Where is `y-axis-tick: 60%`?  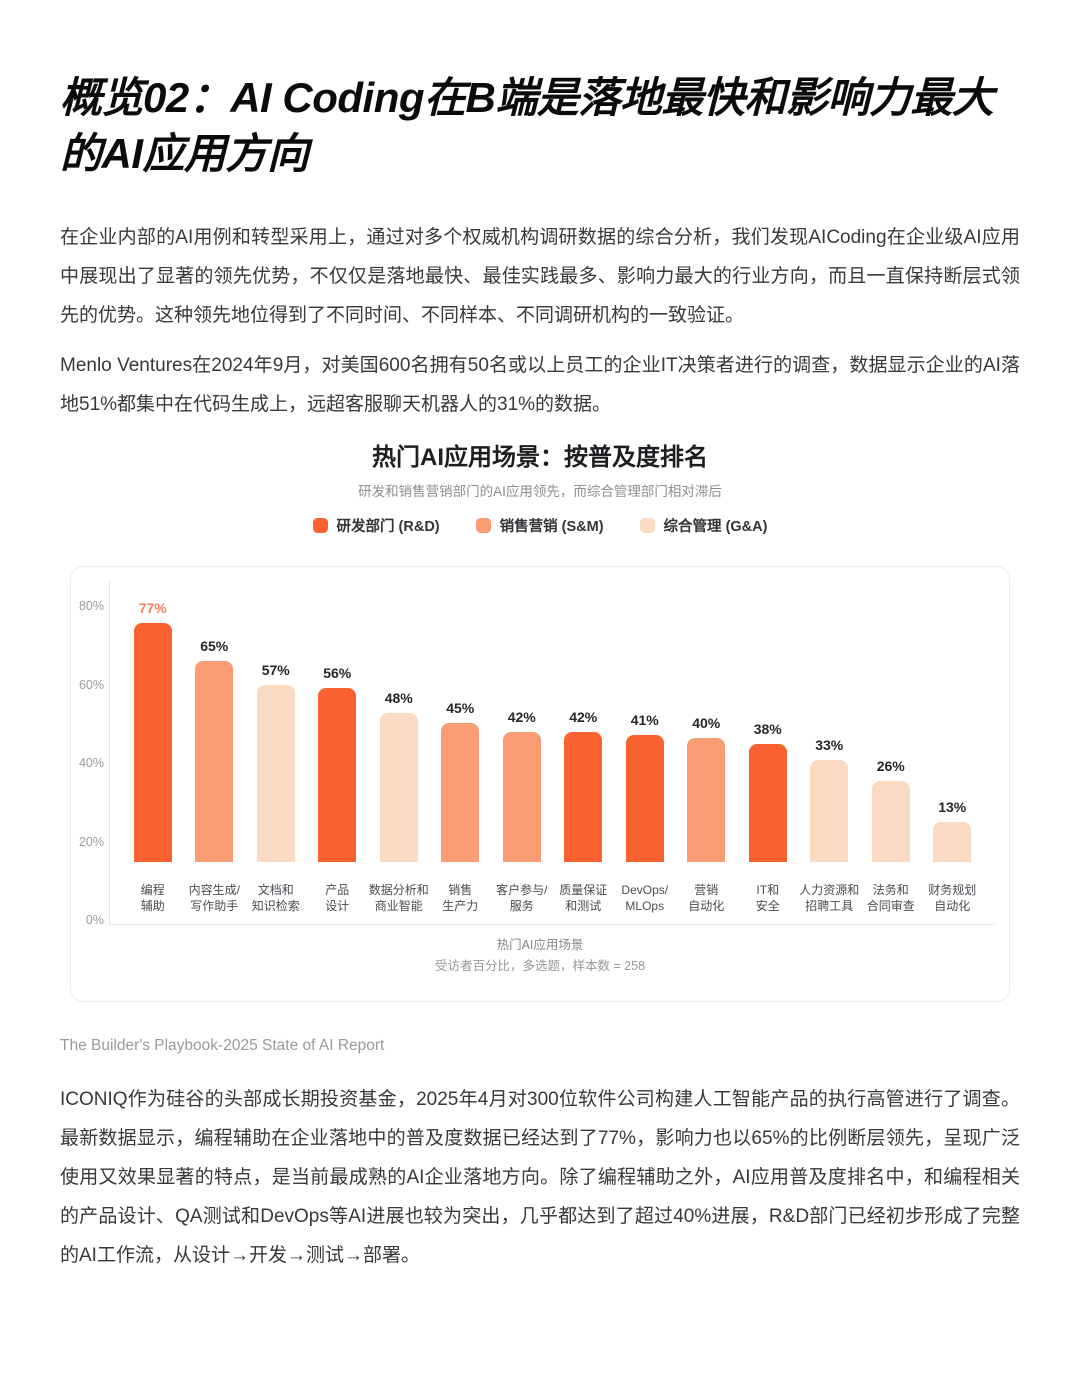
y-axis-tick: 60% is located at coordinates (91, 684).